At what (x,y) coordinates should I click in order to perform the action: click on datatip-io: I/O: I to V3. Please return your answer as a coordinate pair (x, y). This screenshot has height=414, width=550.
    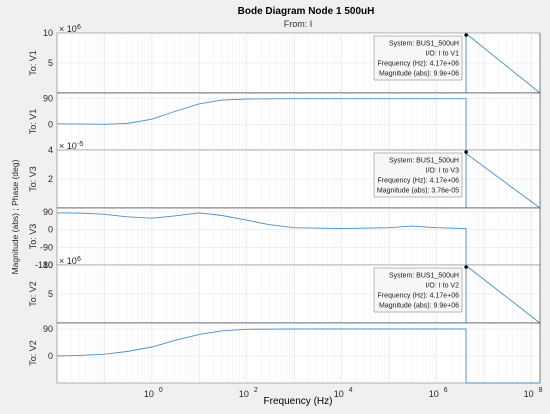
    Looking at the image, I should click on (443, 171).